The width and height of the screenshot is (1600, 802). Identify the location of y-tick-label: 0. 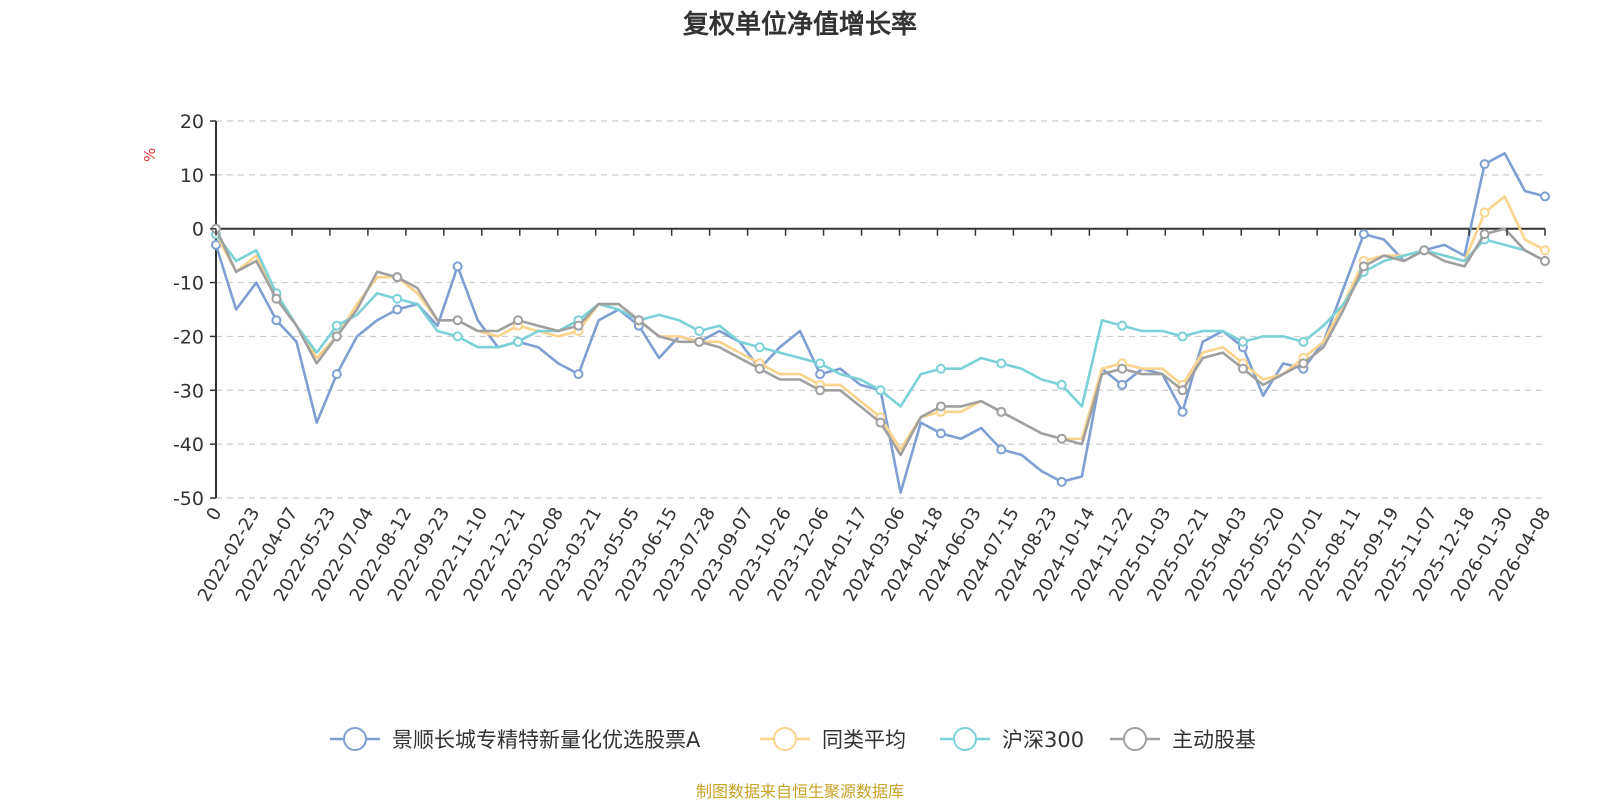
(198, 230).